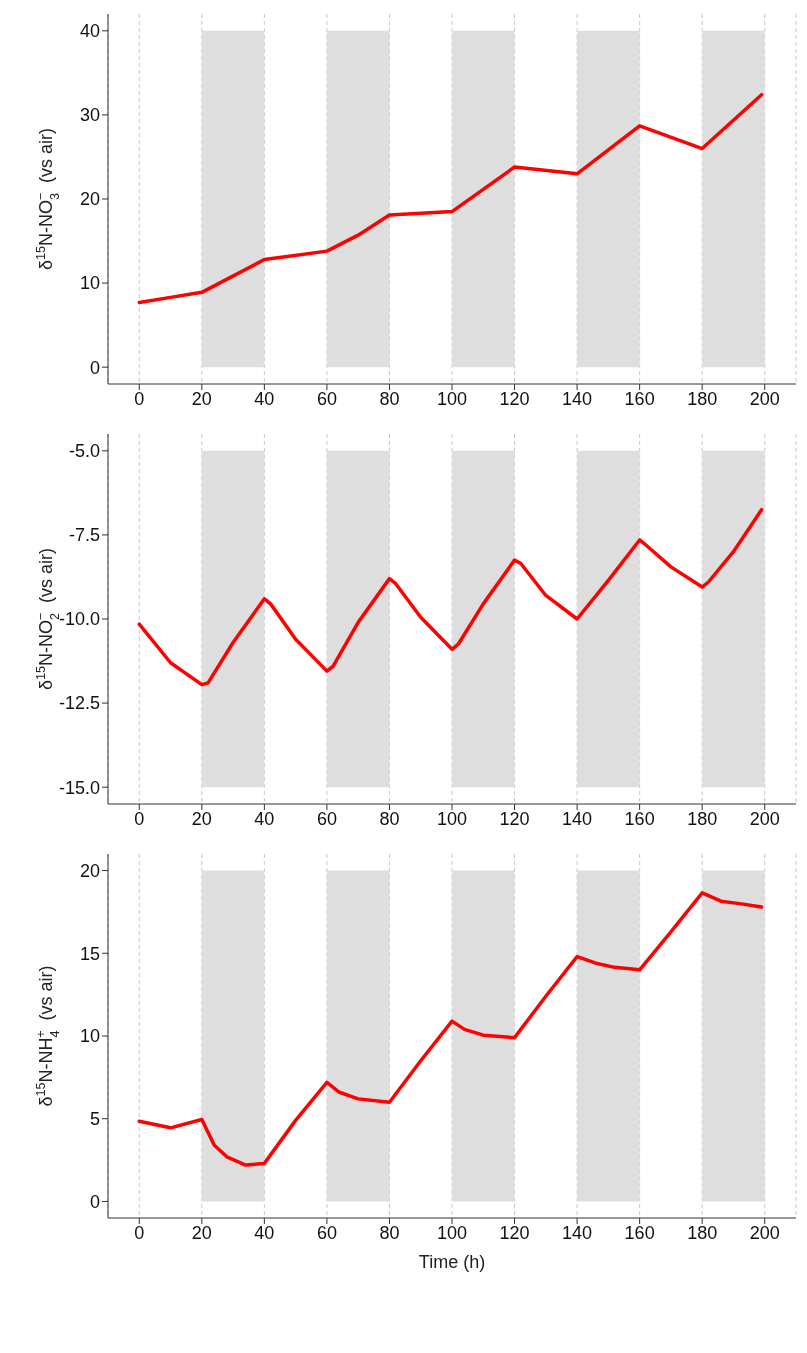 The height and width of the screenshot is (1353, 807). I want to click on x-axis-title: Time (h), so click(452, 1262).